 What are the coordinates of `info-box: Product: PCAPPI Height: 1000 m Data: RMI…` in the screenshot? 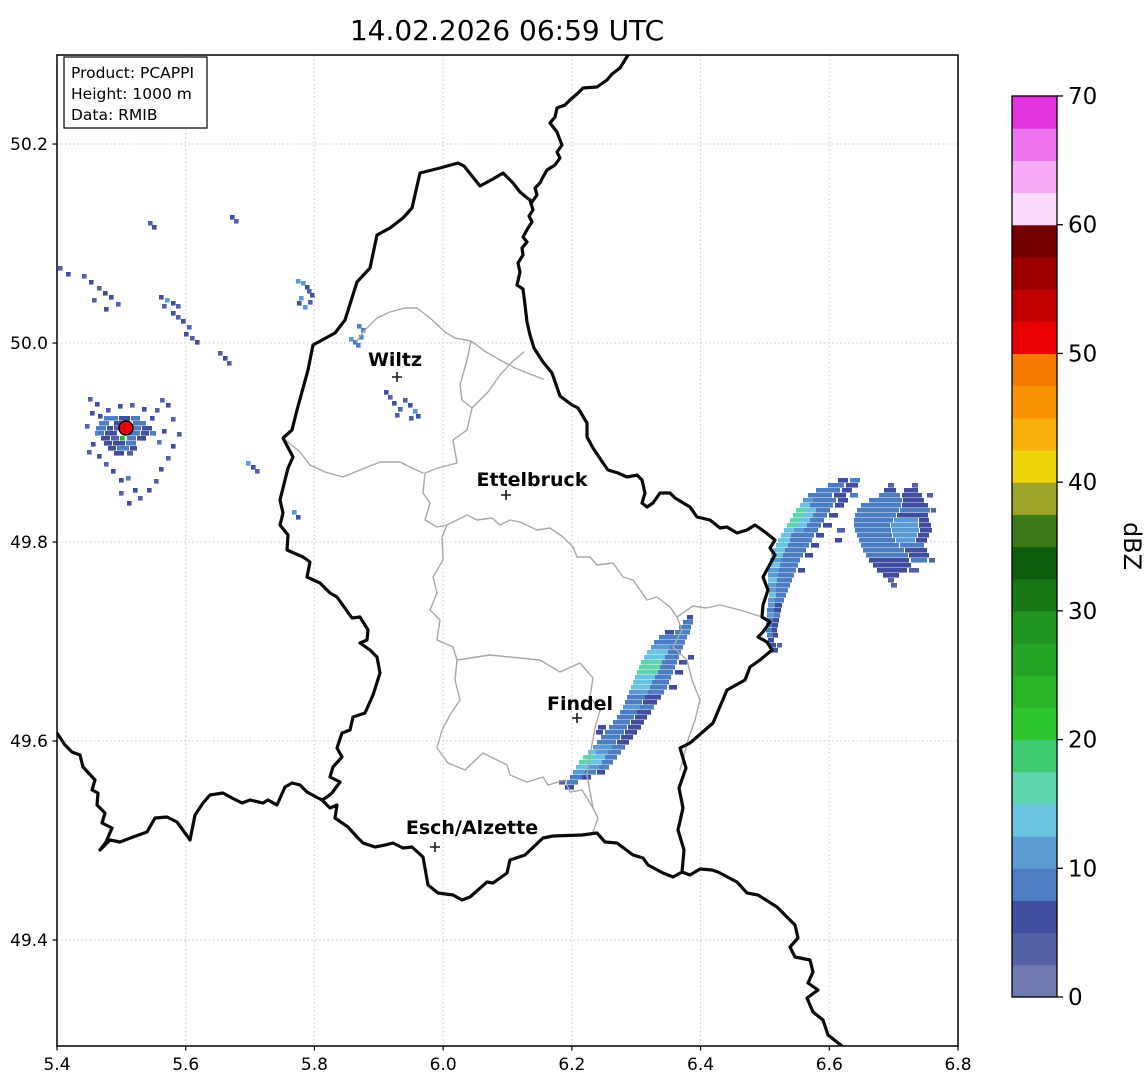 It's located at (135, 92).